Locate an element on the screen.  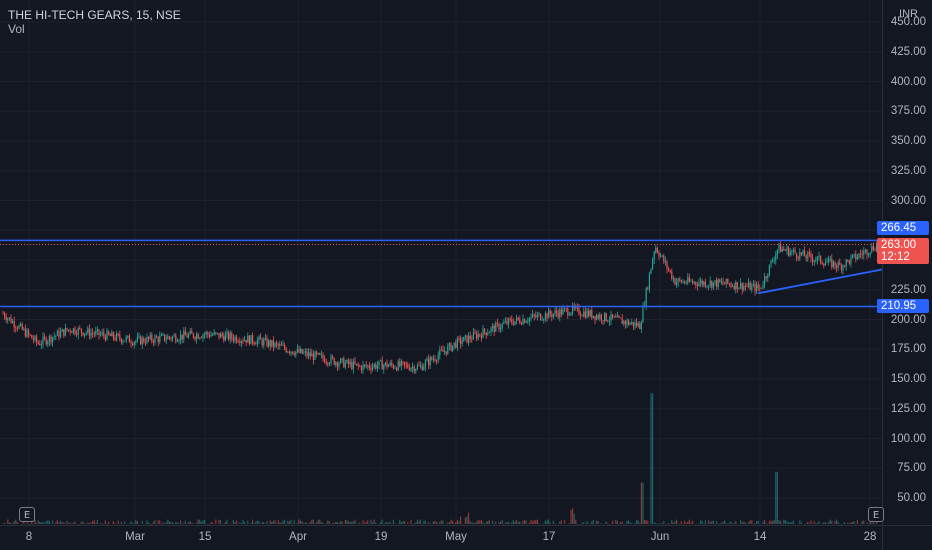
chart-legend: THE HI-TECH GEARS, 15, NSE Vol is located at coordinates (94, 22).